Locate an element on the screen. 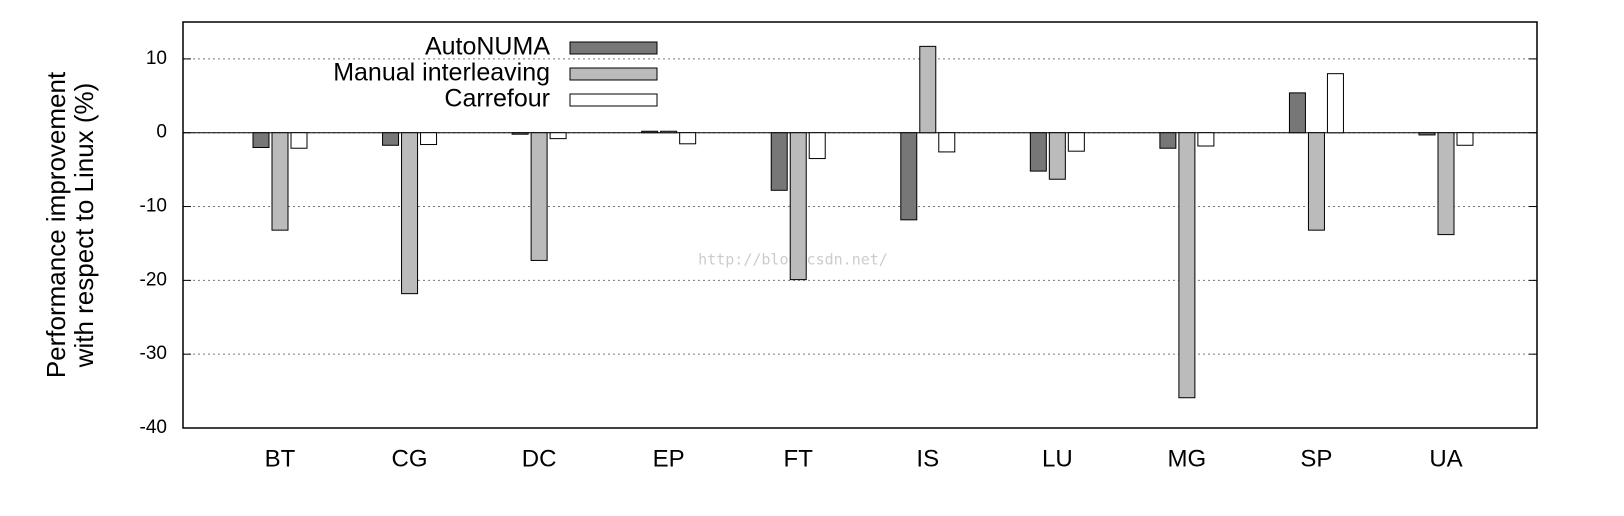  y-tick-label: 0 is located at coordinates (161, 132).